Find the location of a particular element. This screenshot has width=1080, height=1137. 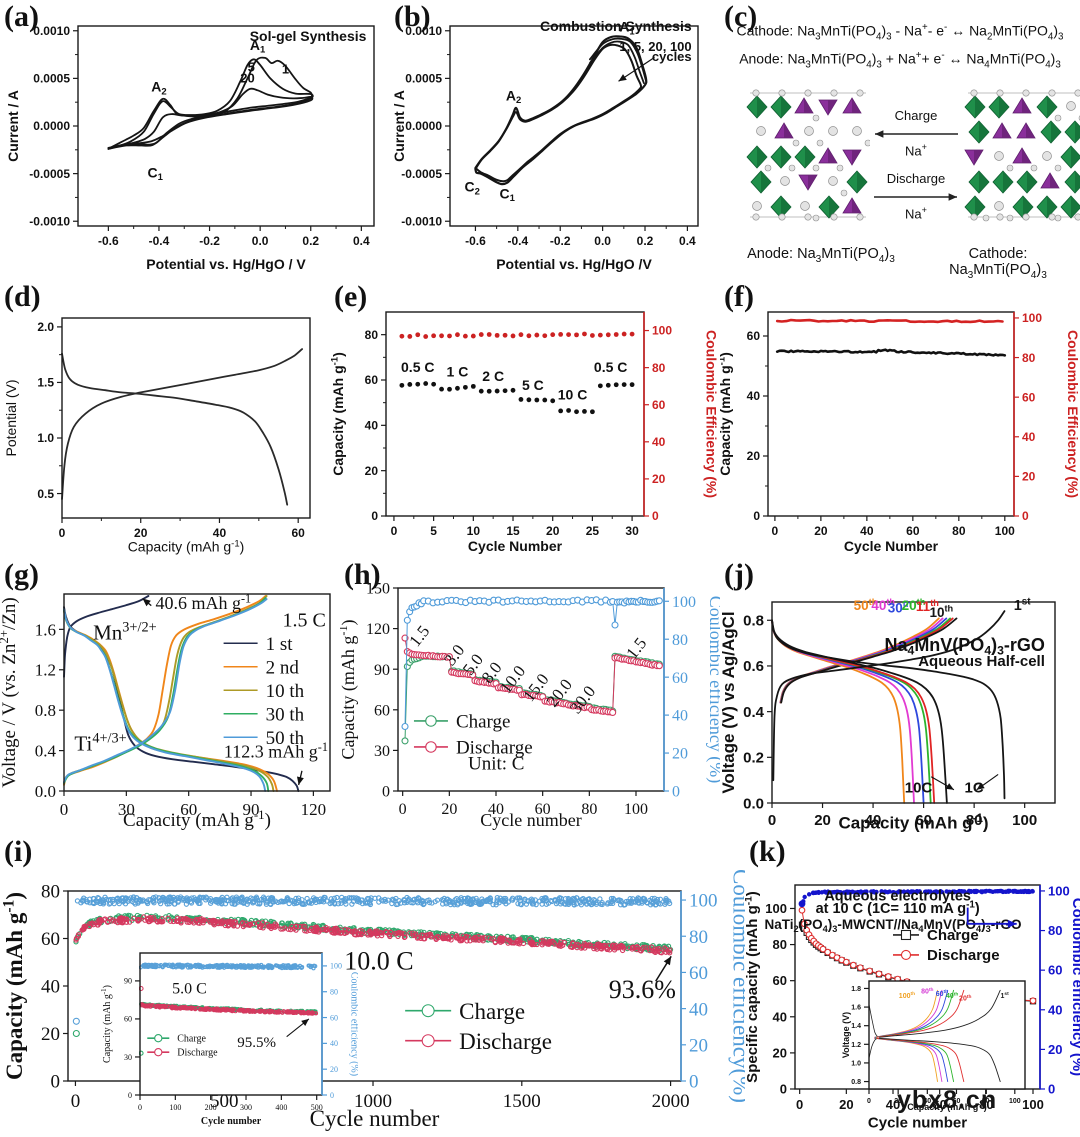

svg-text: 60th is located at coordinates (942, 993).